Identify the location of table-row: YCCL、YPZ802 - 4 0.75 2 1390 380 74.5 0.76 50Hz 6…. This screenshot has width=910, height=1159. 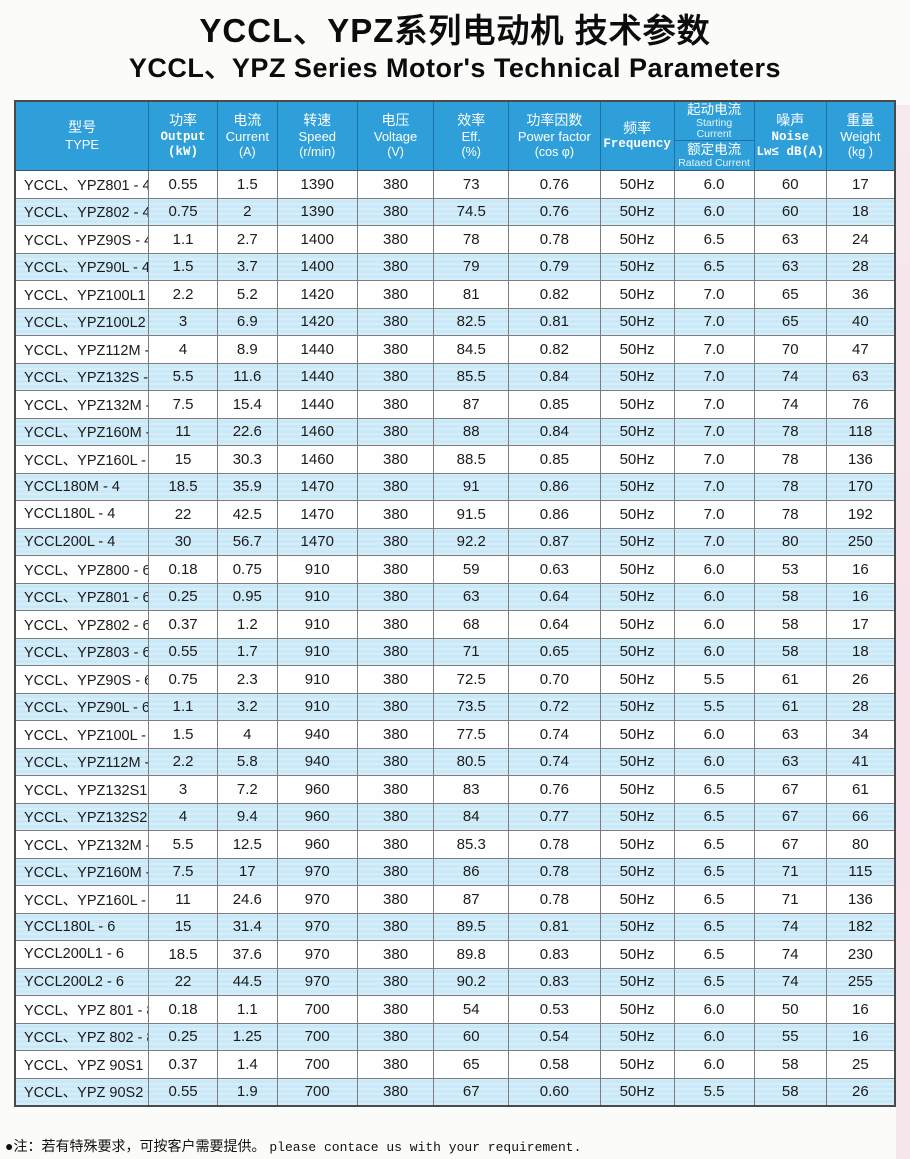
(455, 211).